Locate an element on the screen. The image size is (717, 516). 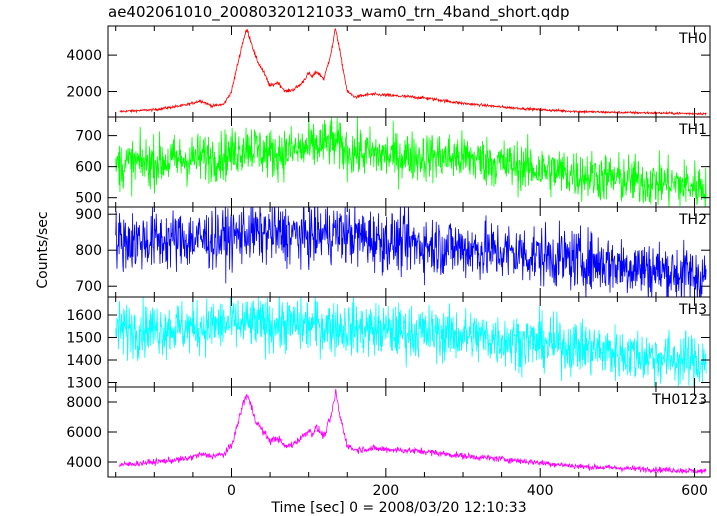
y-tick-label: 1500 is located at coordinates (84, 339).